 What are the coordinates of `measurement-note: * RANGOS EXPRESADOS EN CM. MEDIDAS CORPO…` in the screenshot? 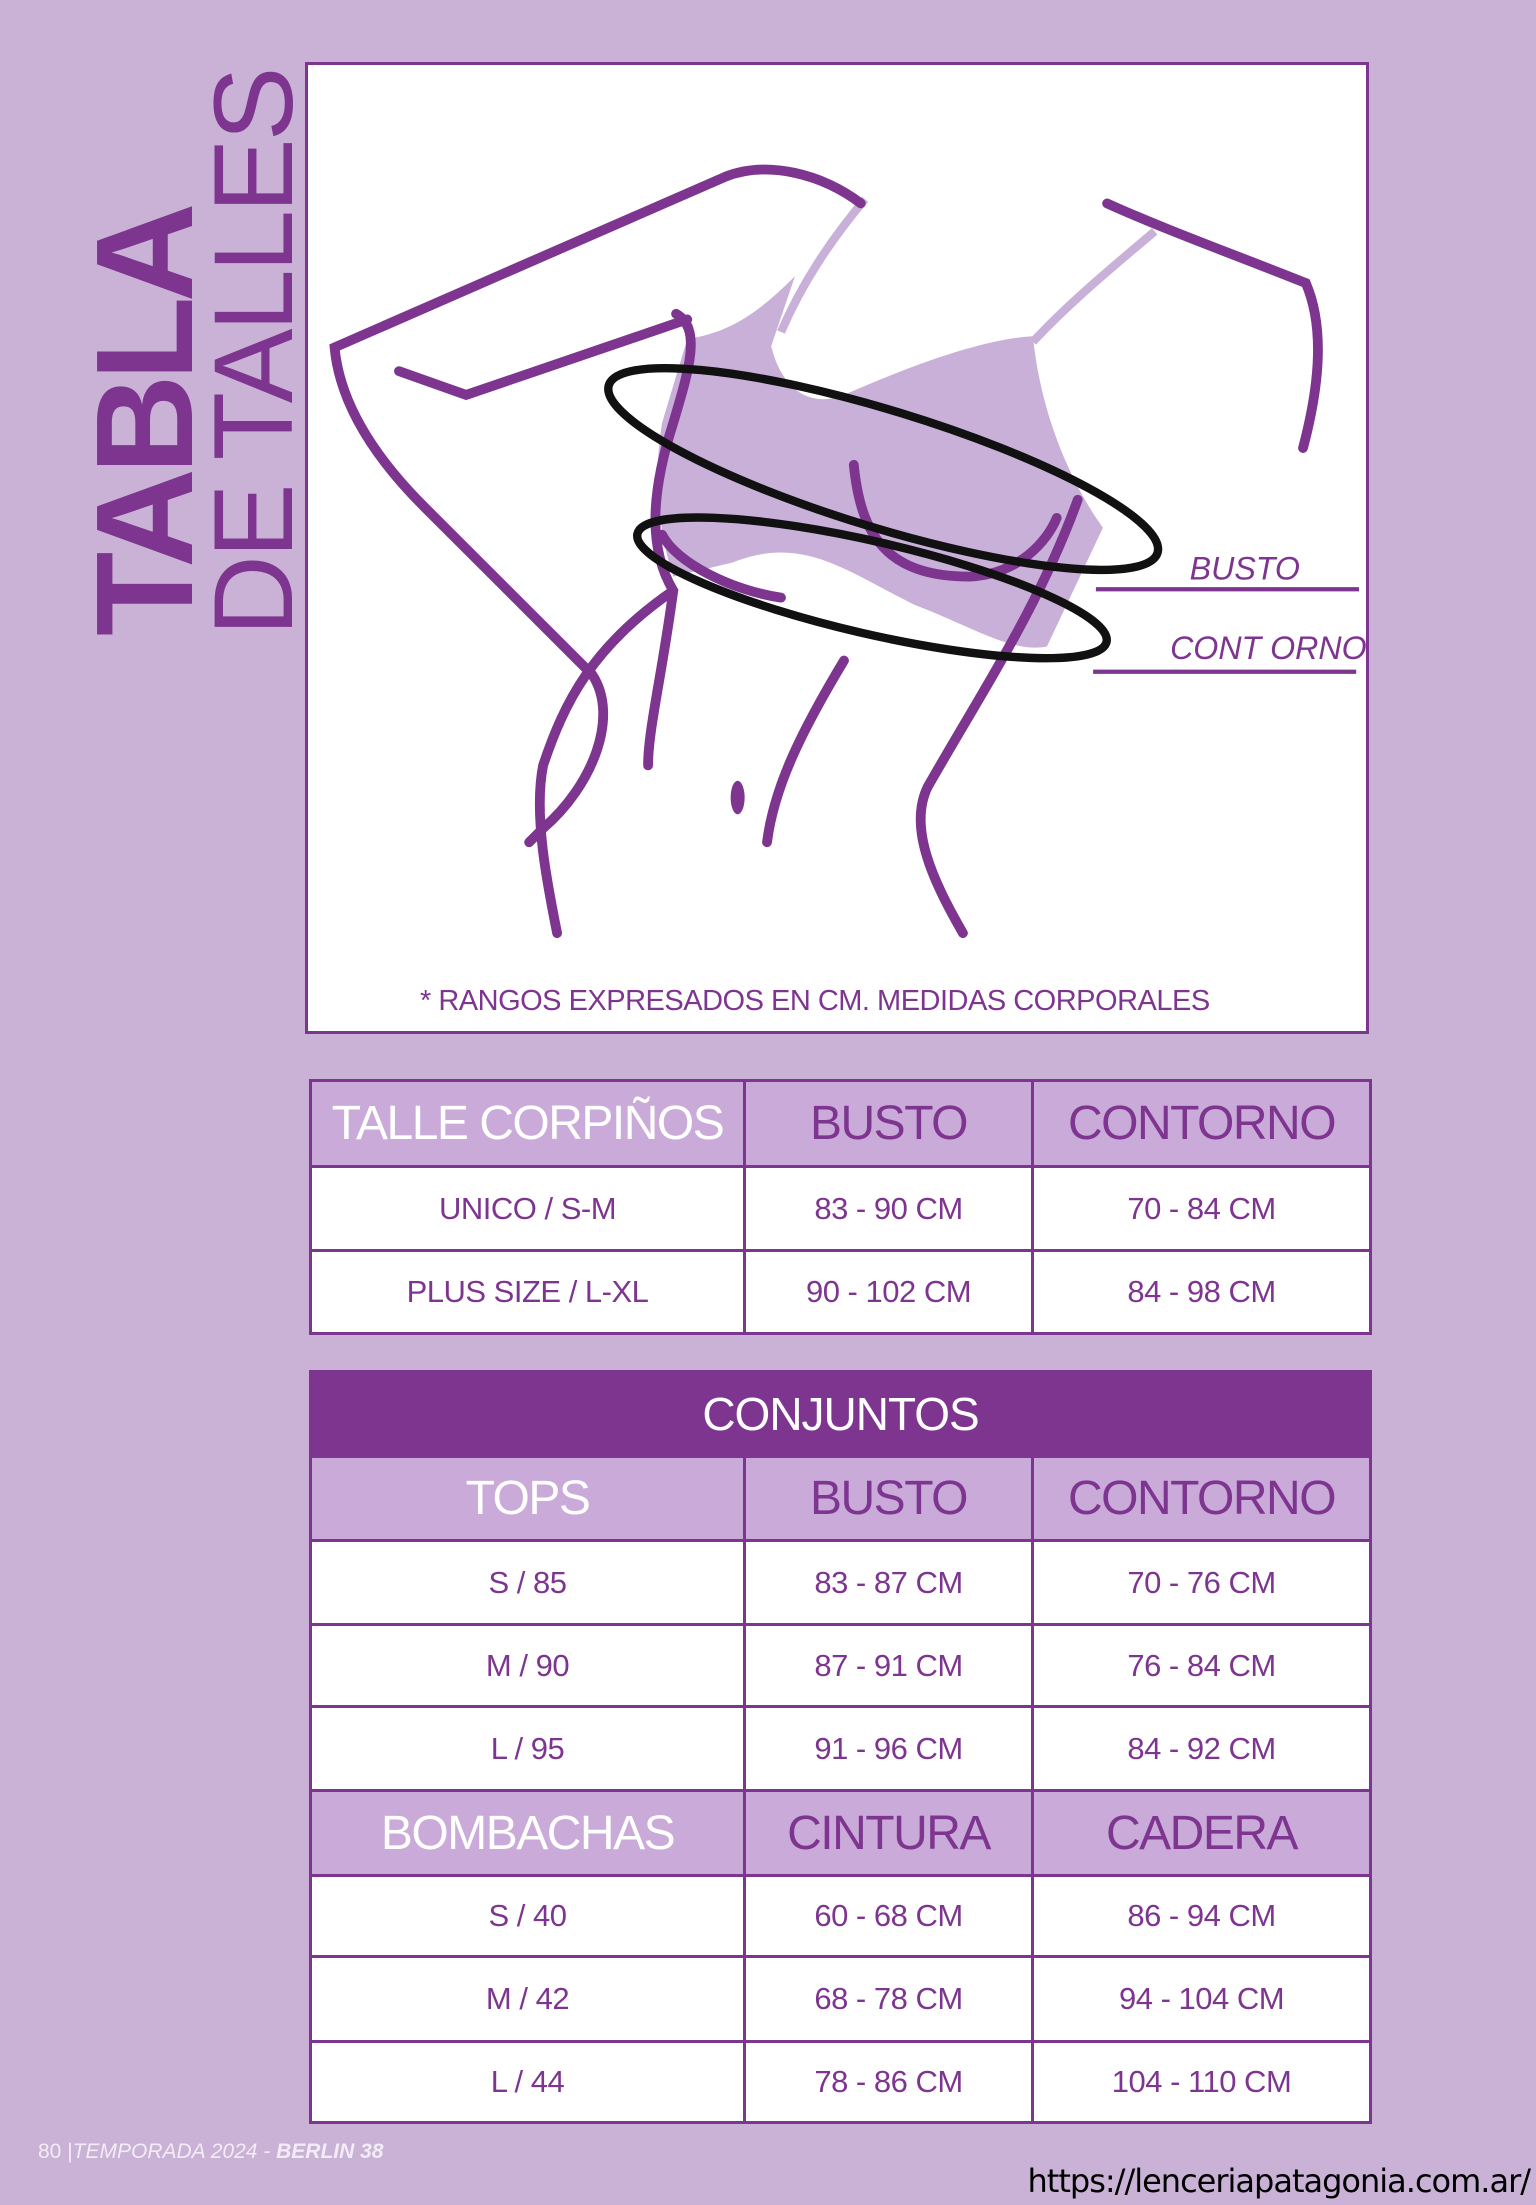 It's located at (815, 1001).